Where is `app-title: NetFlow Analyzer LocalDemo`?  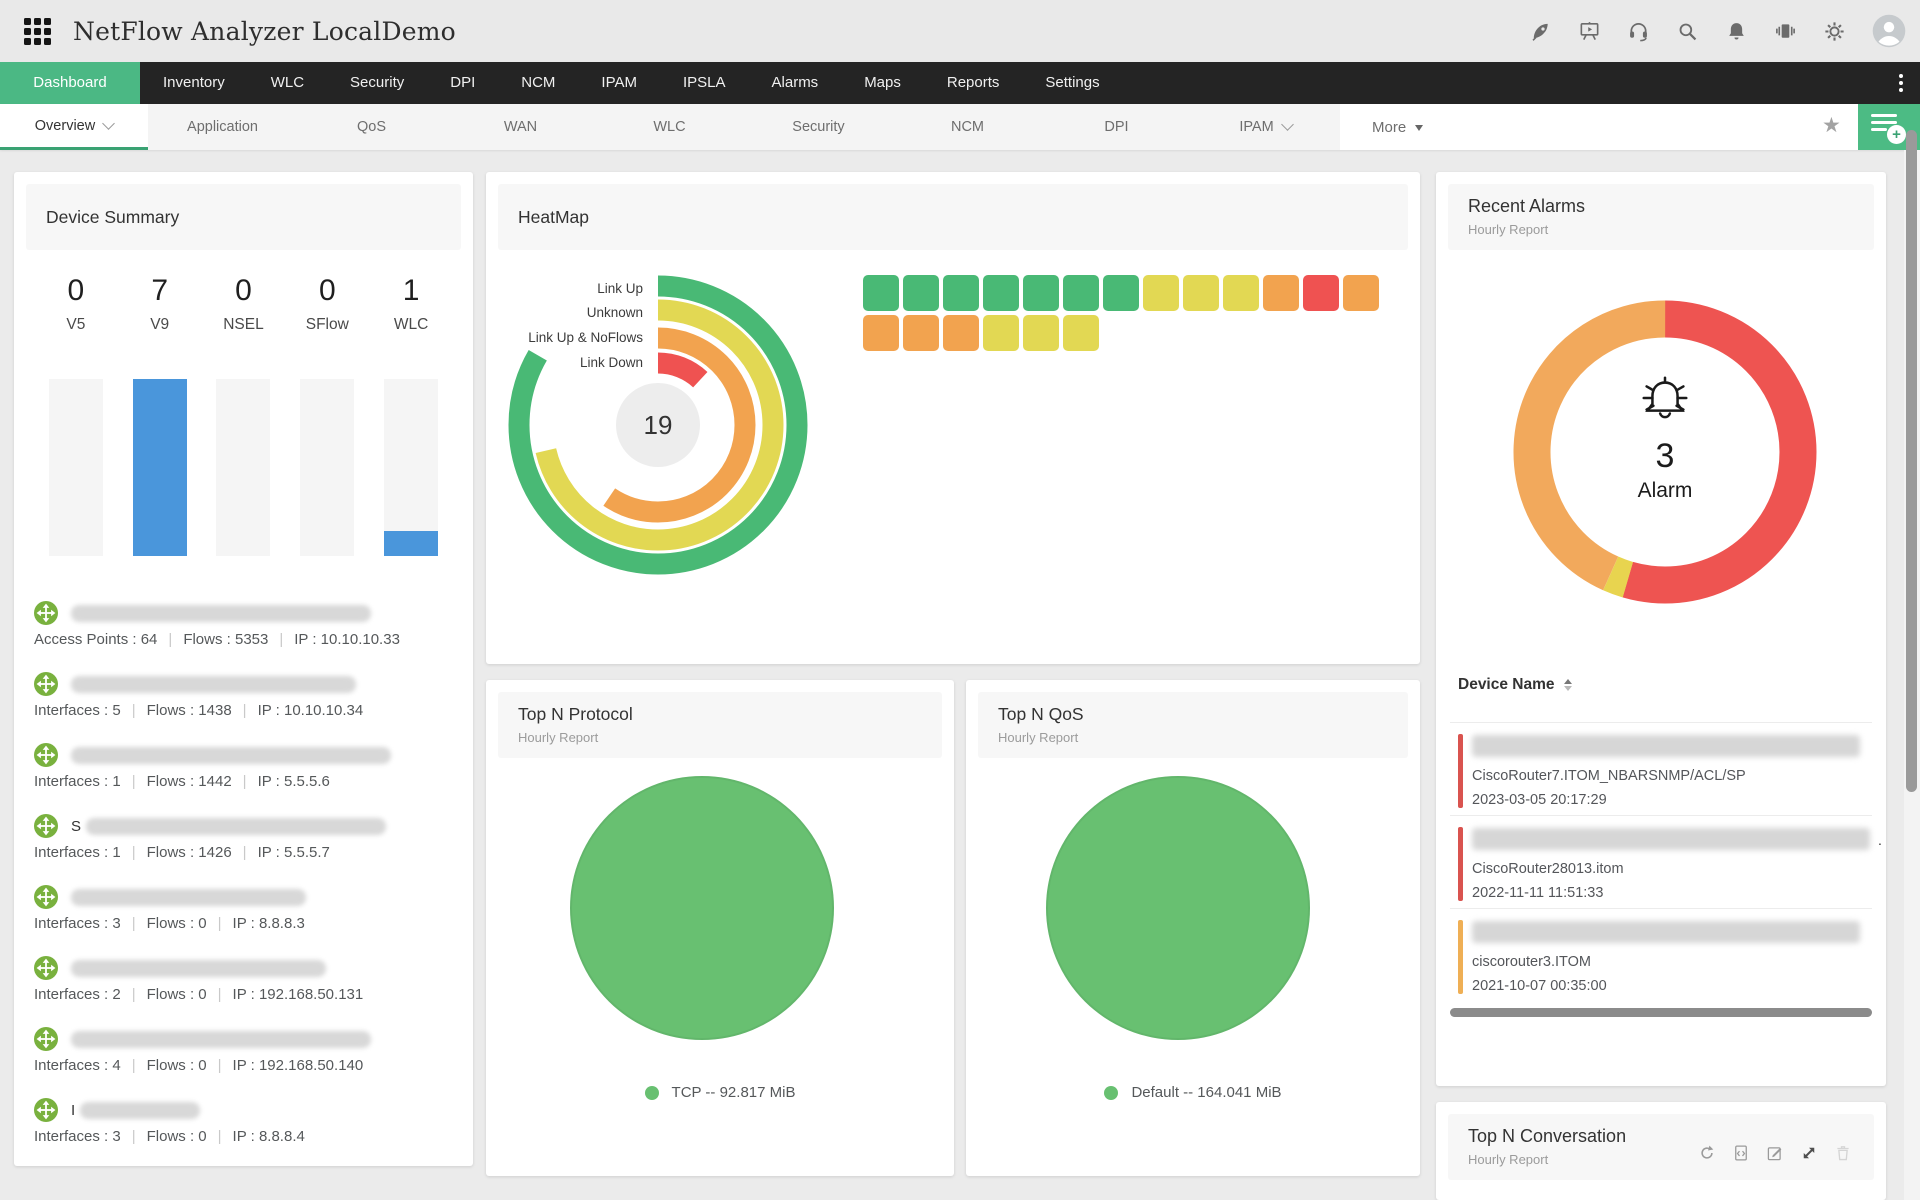
app-title: NetFlow Analyzer LocalDemo is located at coordinates (264, 31).